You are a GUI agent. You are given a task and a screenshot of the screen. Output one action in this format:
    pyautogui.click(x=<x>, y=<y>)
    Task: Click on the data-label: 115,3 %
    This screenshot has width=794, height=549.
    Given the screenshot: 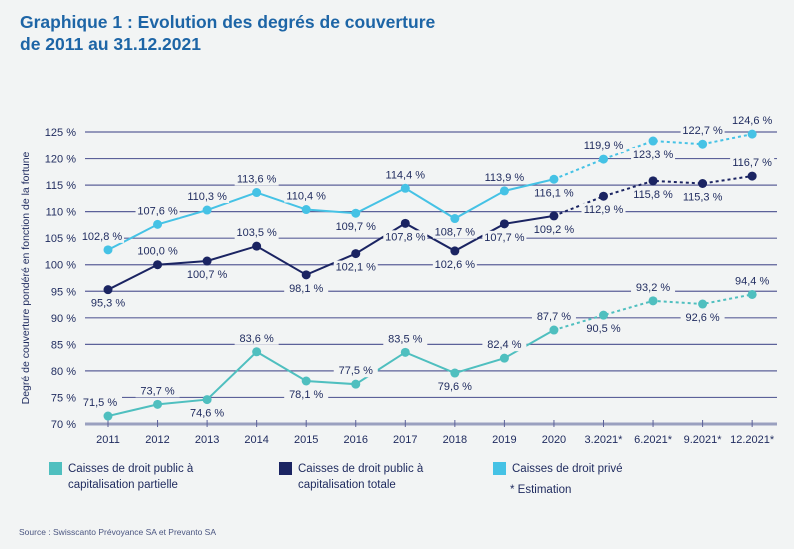 What is the action you would take?
    pyautogui.click(x=703, y=197)
    